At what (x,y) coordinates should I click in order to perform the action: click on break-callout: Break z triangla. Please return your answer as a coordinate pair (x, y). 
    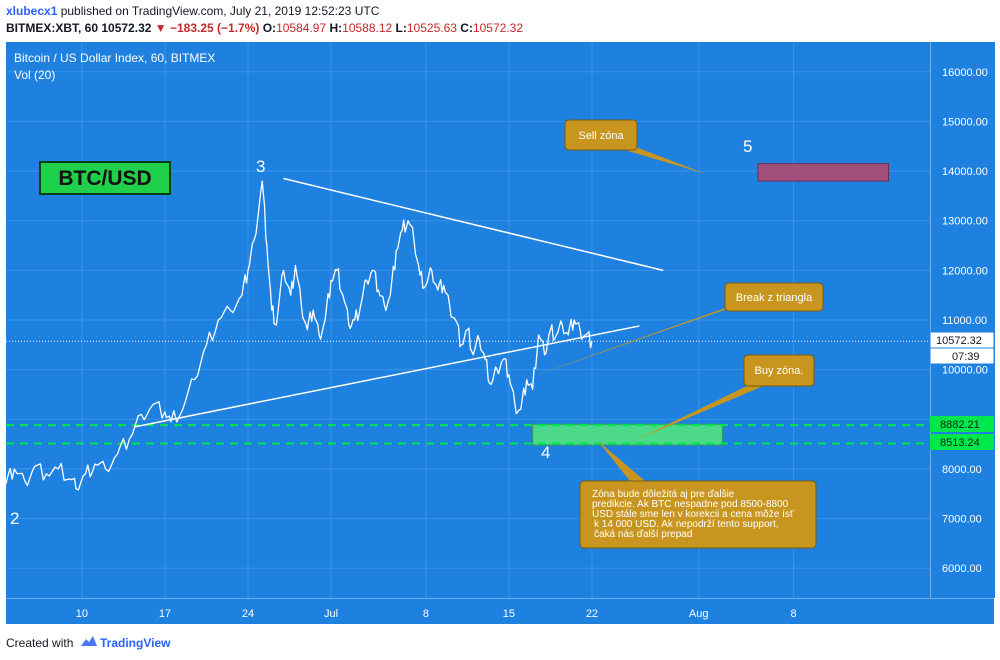
    Looking at the image, I should click on (774, 297).